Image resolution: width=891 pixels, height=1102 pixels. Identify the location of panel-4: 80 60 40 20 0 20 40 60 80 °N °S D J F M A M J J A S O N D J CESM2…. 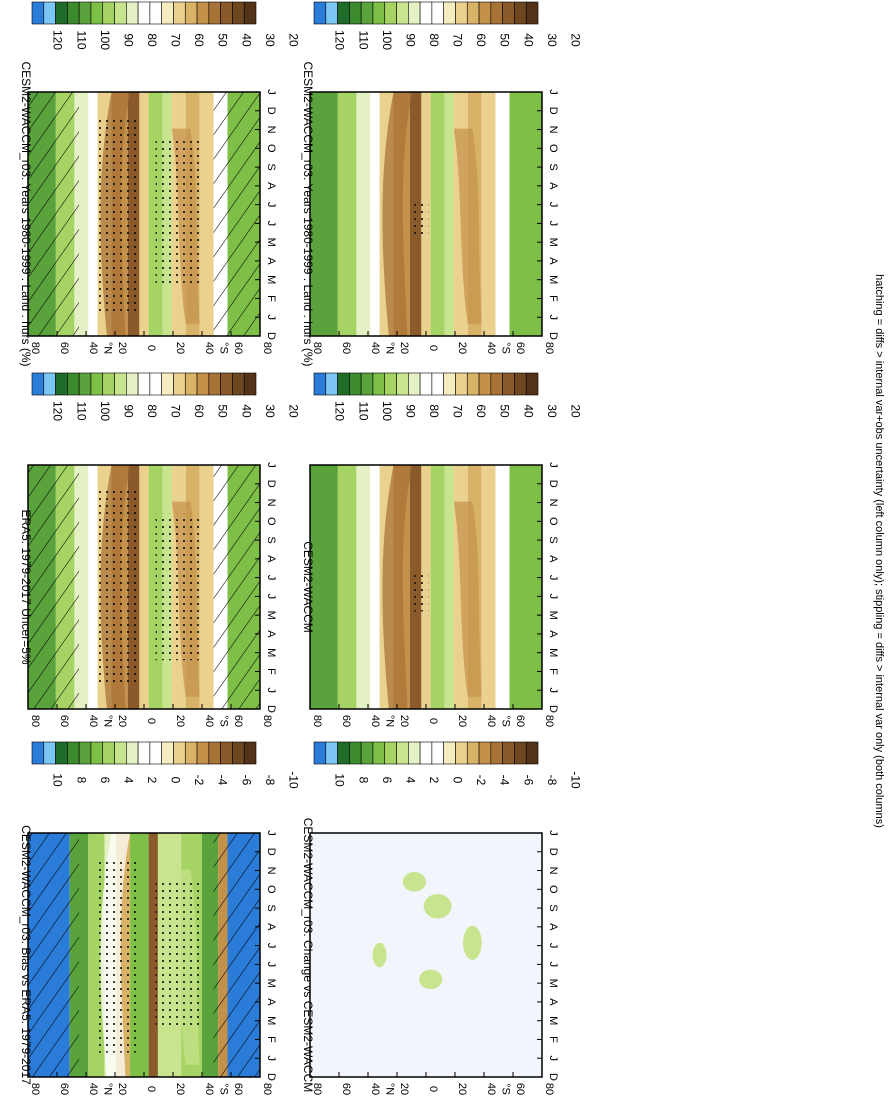
(441, 549).